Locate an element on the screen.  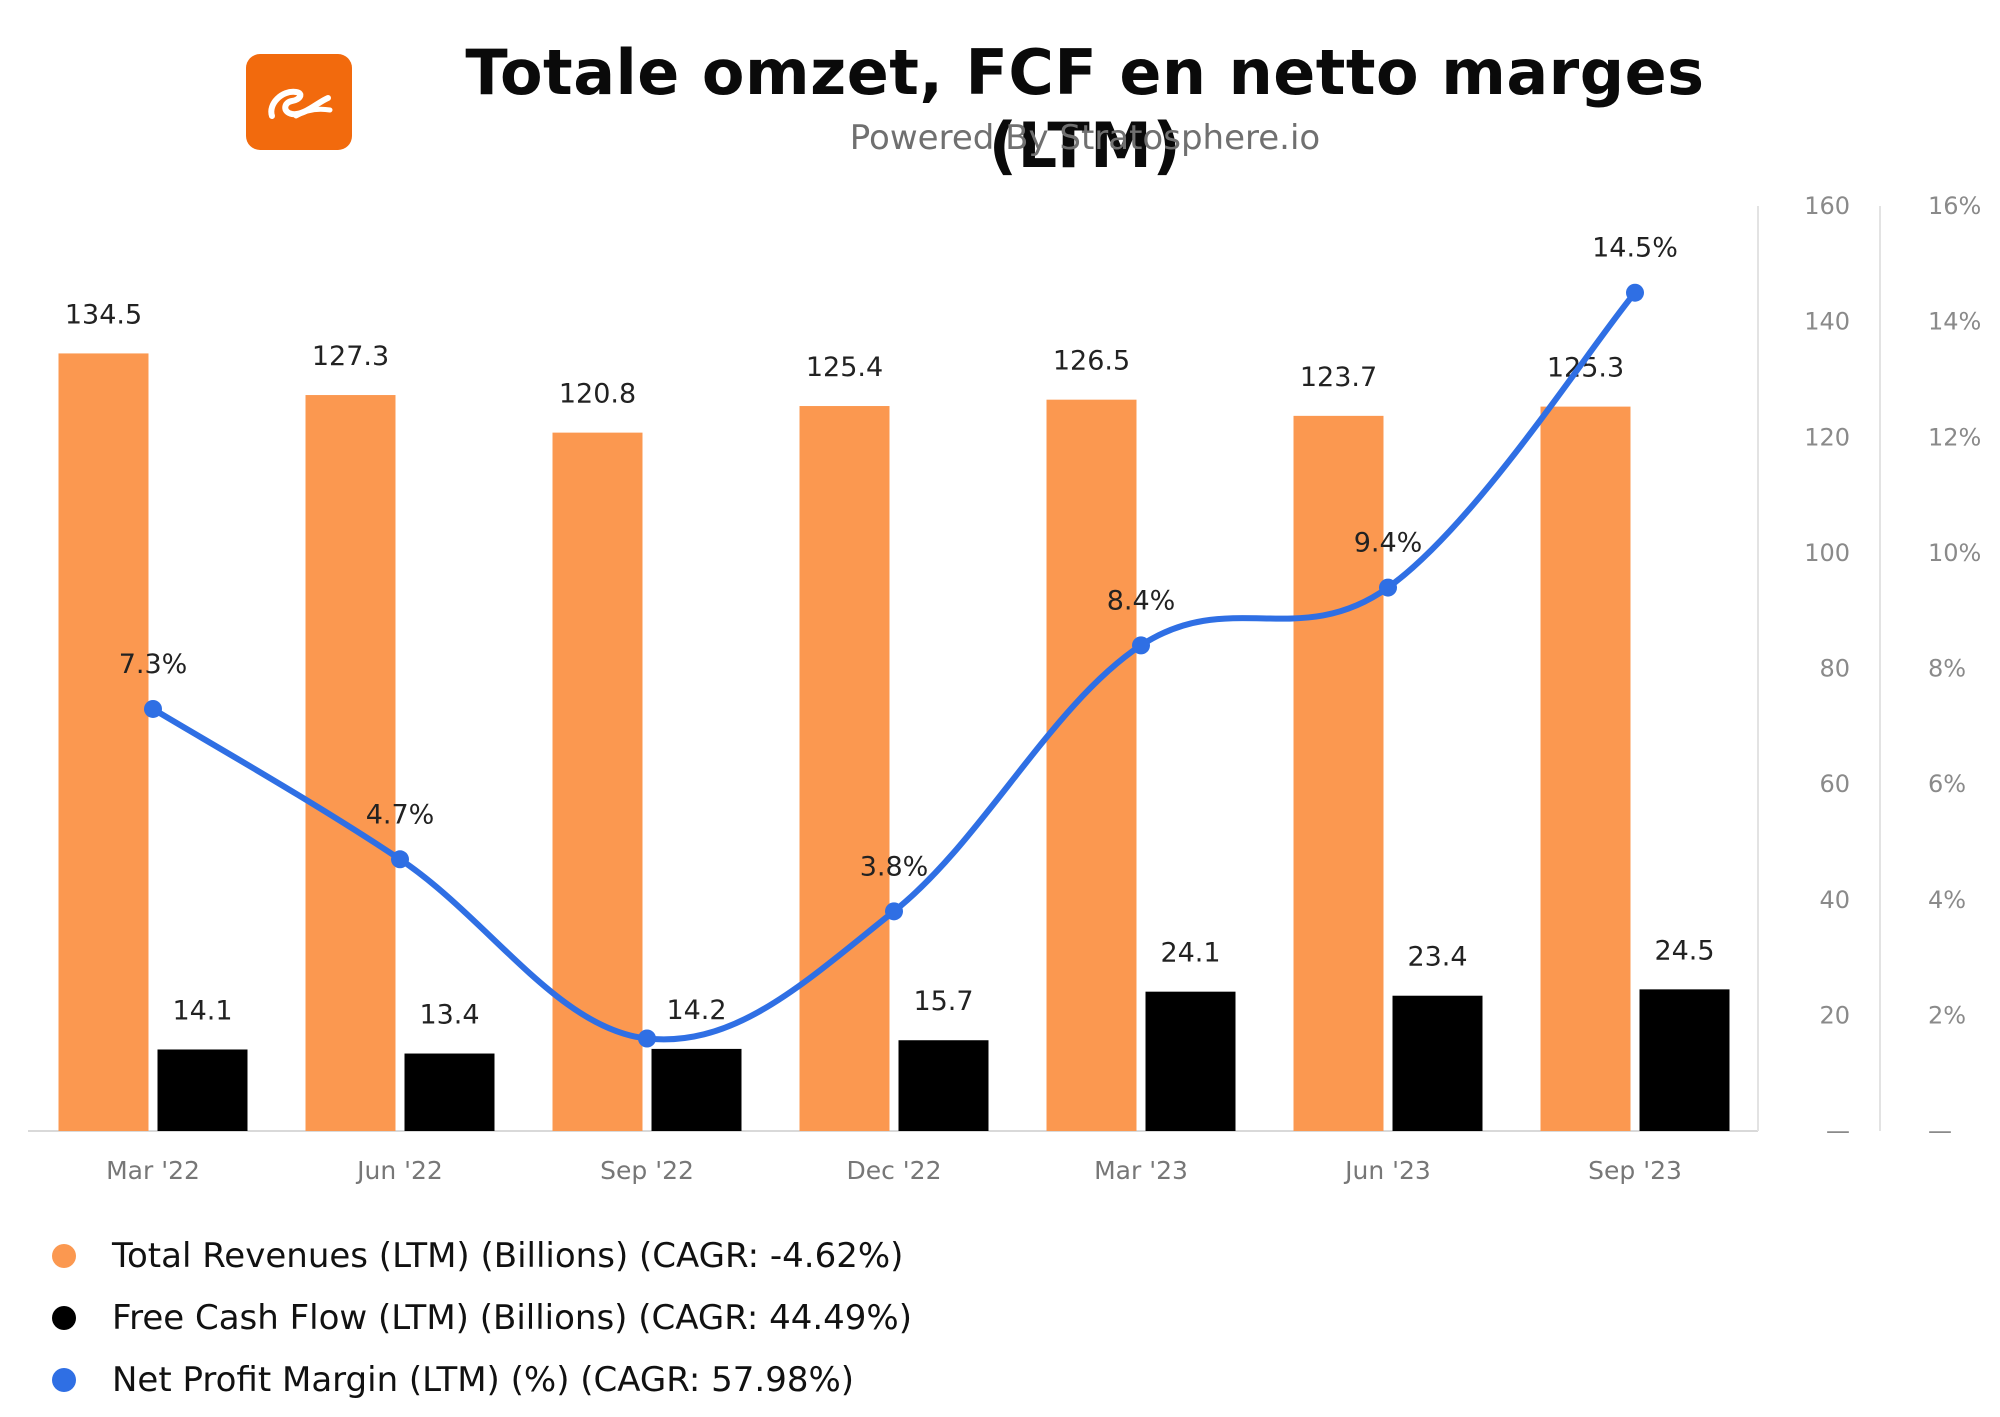
net-margin-data-label: 4.7% is located at coordinates (400, 814).